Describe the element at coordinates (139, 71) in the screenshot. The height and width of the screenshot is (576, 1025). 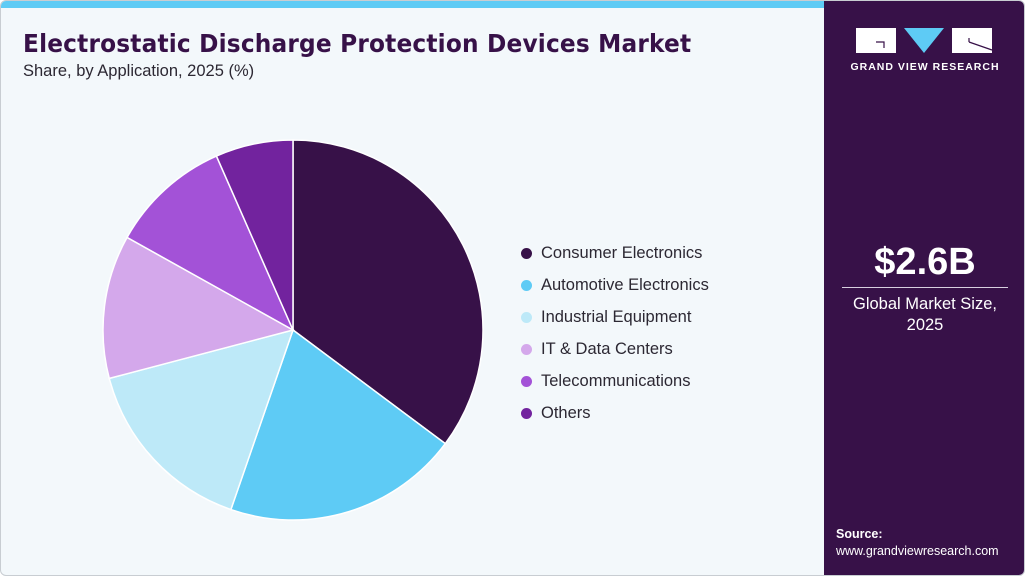
I see `chart-subtitle: Share, by Application, 2025 (%)` at that location.